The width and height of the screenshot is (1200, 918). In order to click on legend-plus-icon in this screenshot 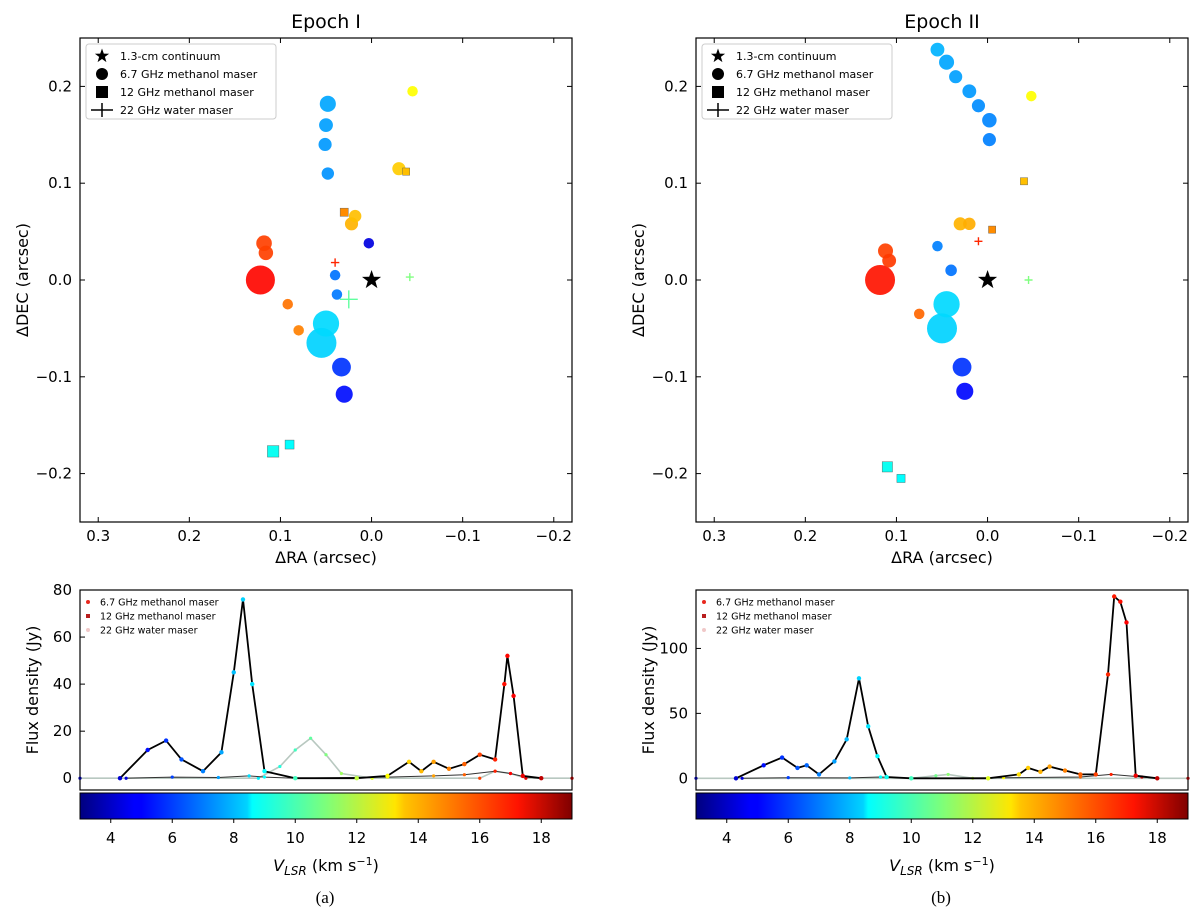, I will do `click(102, 110)`.